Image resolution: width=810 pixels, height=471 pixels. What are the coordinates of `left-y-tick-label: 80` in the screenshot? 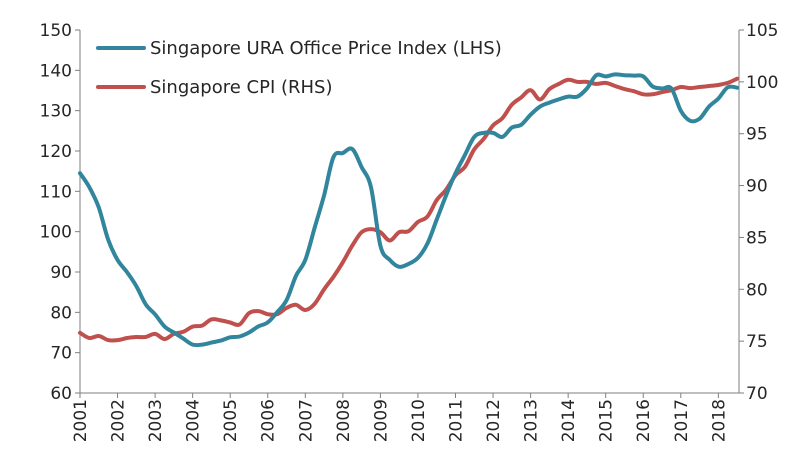 It's located at (61, 313).